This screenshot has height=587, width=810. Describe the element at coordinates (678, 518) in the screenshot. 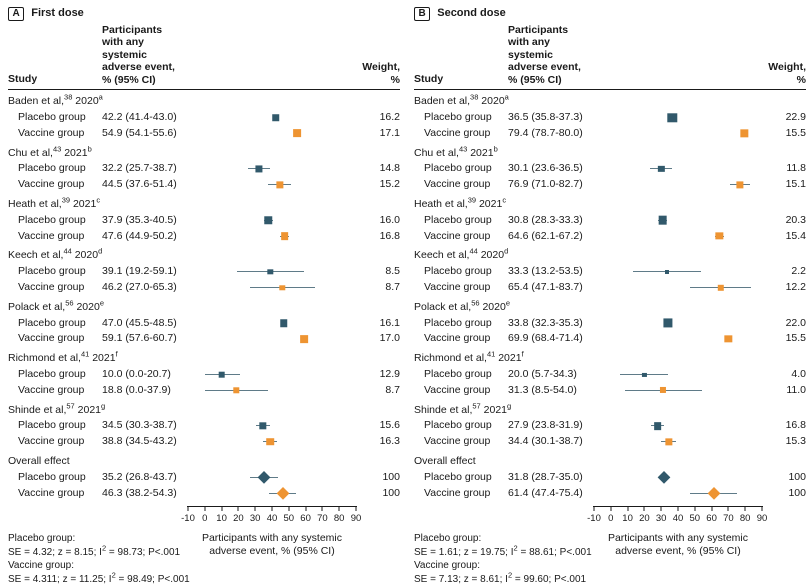

I see `x-axis-tick-label: 40` at that location.